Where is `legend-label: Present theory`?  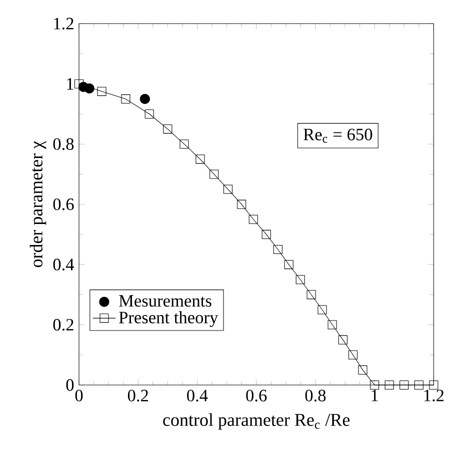 legend-label: Present theory is located at coordinates (168, 319).